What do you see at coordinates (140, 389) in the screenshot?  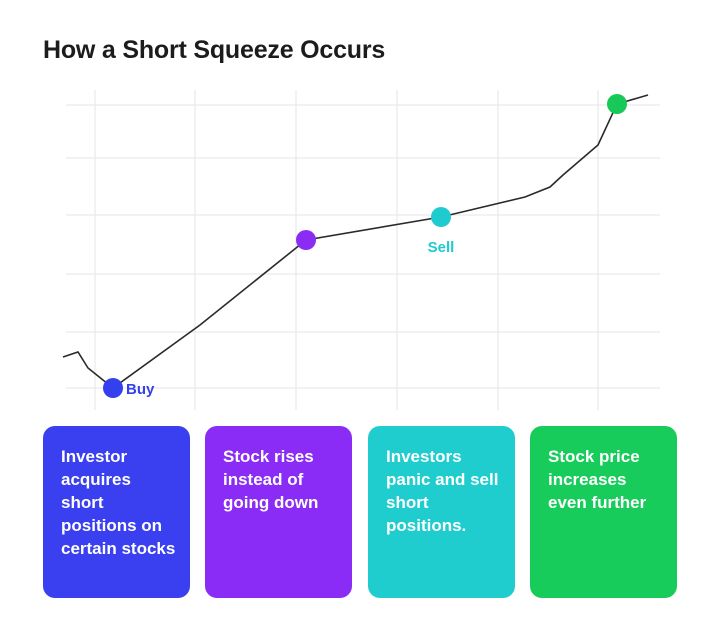 I see `marker-label-buy: Buy` at bounding box center [140, 389].